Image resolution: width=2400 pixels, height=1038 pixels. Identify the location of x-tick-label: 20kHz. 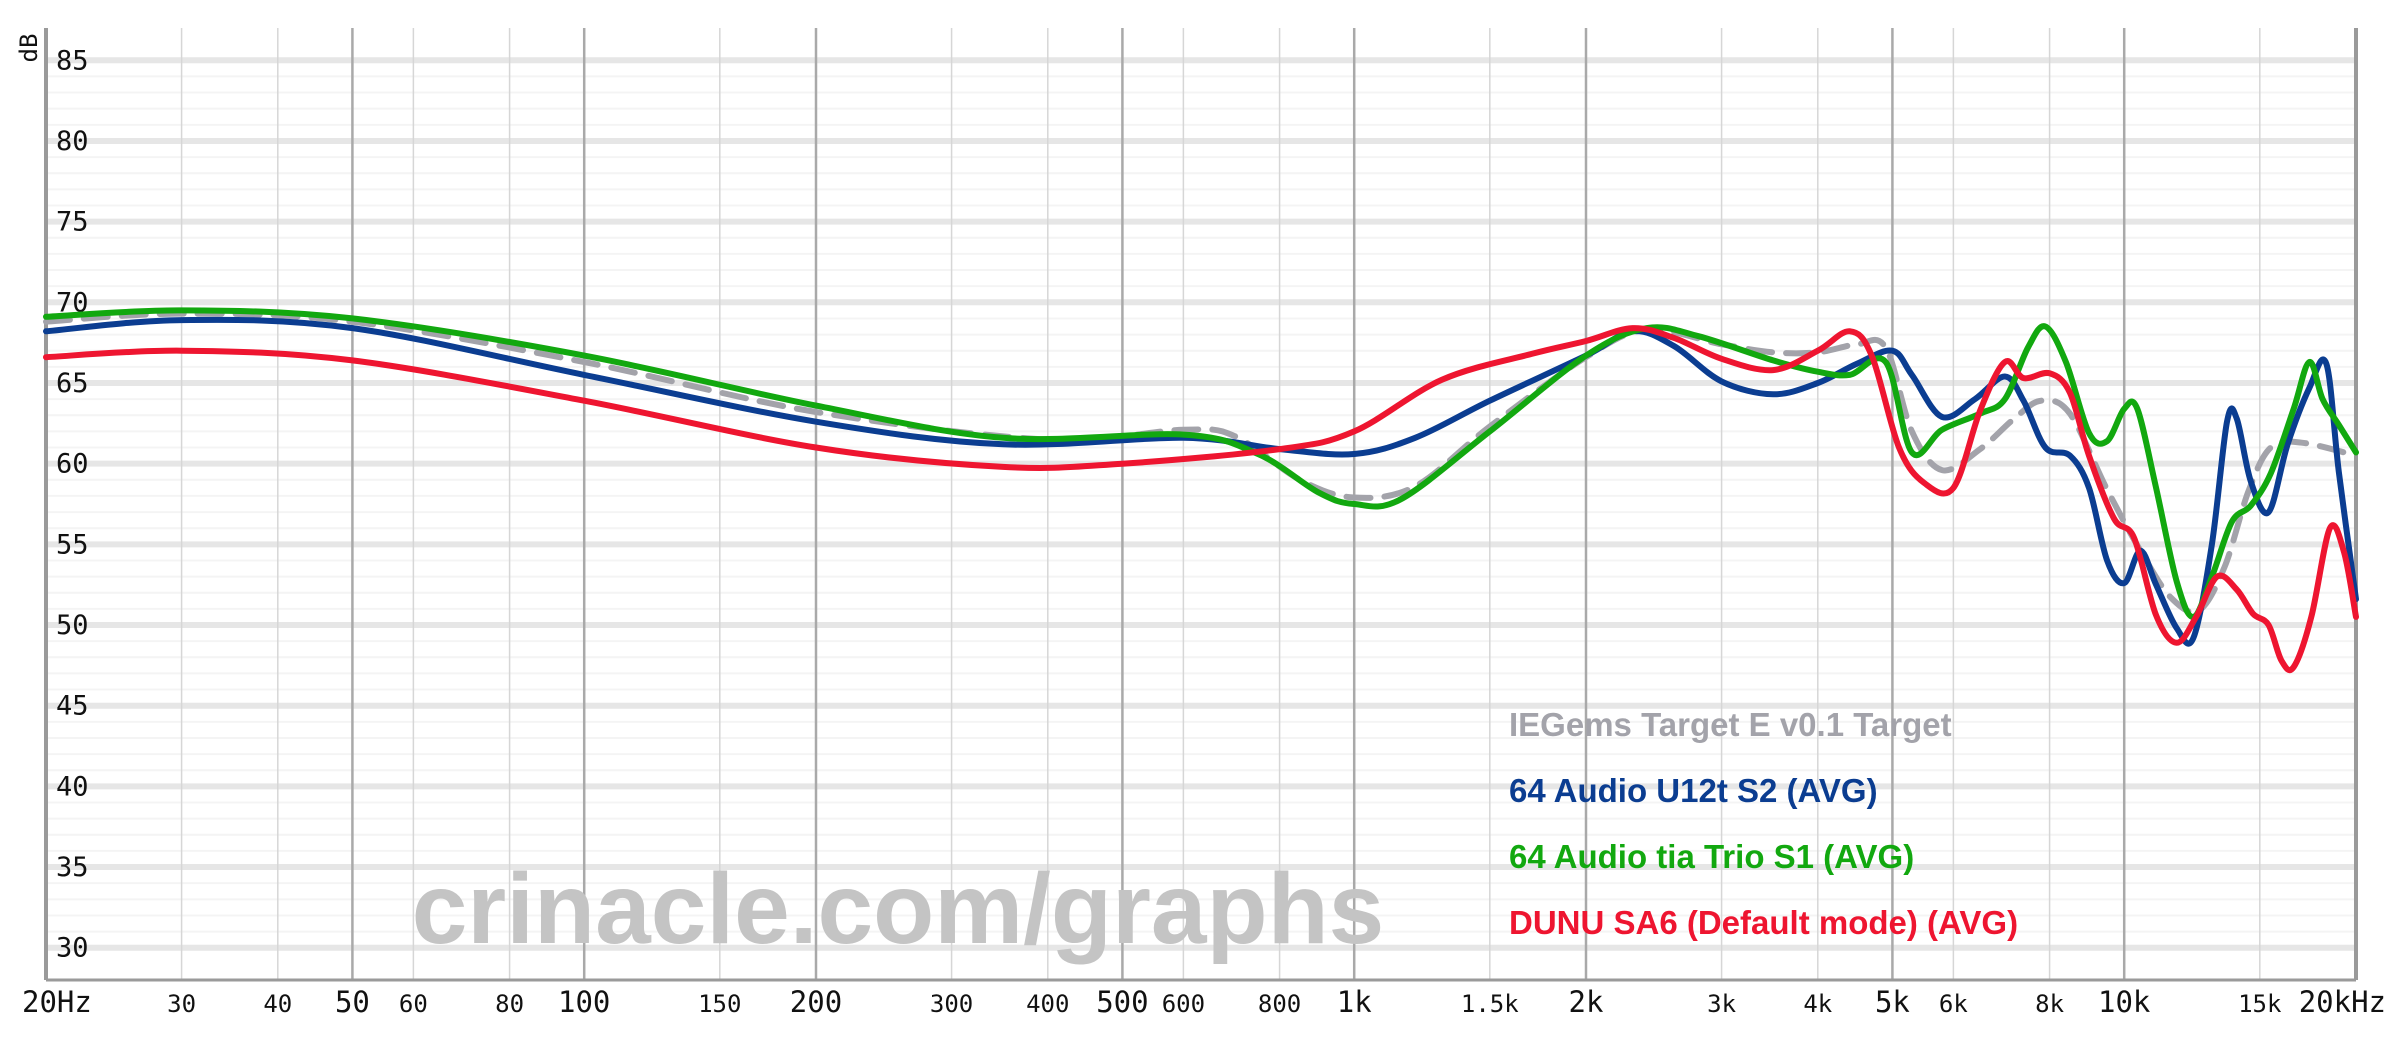
(2342, 1002).